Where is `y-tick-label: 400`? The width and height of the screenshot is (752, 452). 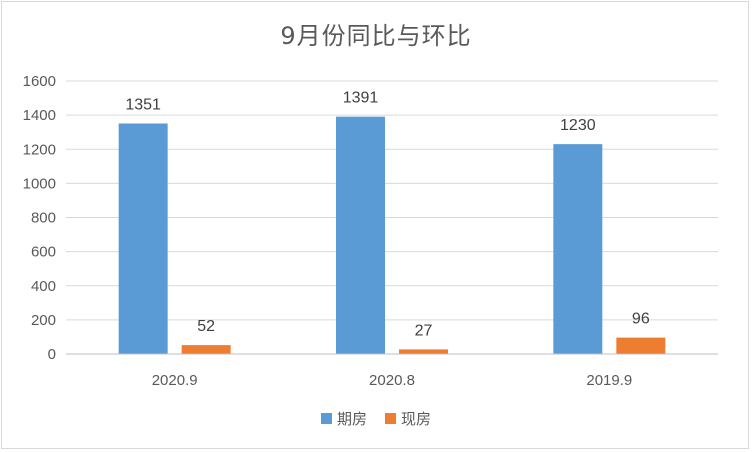 y-tick-label: 400 is located at coordinates (43, 286).